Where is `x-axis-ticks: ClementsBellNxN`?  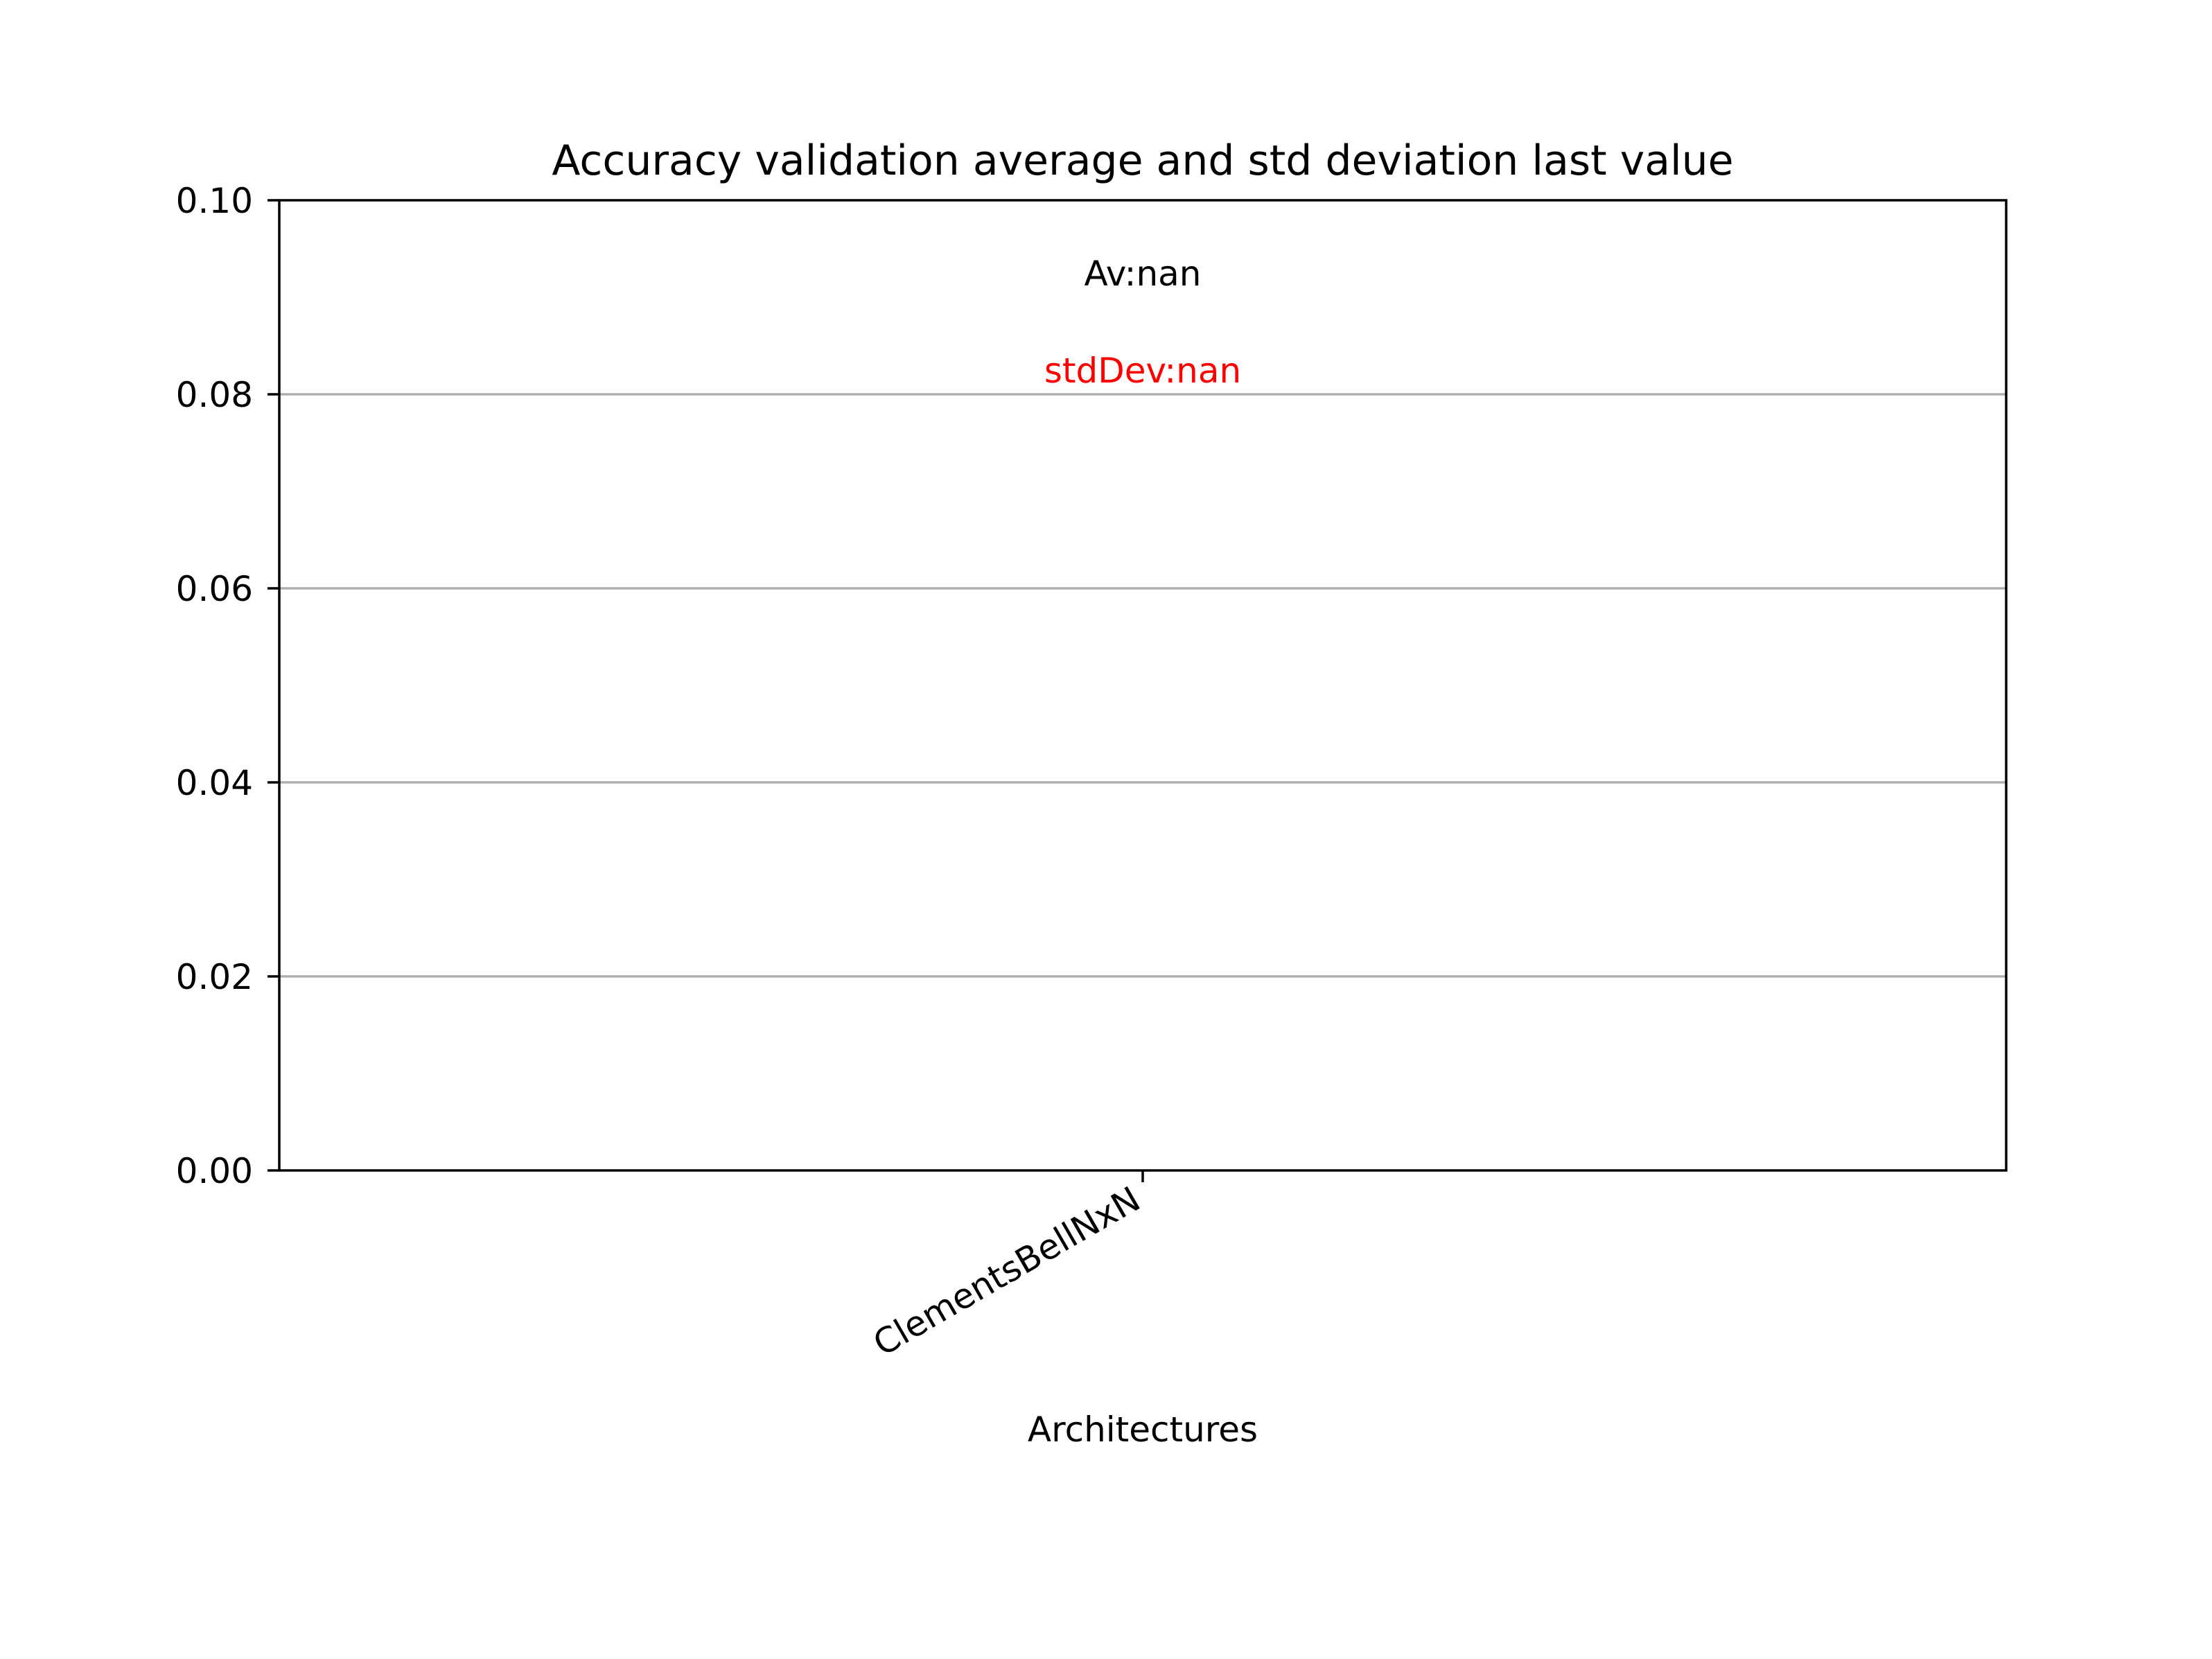 x-axis-ticks: ClementsBellNxN is located at coordinates (1006, 1267).